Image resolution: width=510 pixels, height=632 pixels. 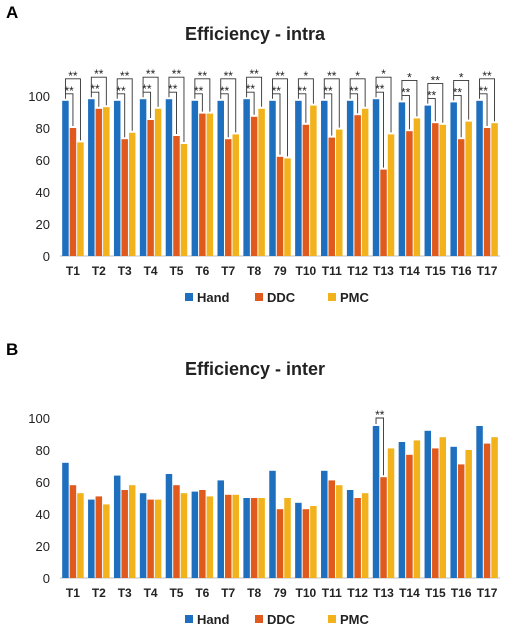 What do you see at coordinates (494, 507) in the screenshot?
I see `bar-pmc-t17` at bounding box center [494, 507].